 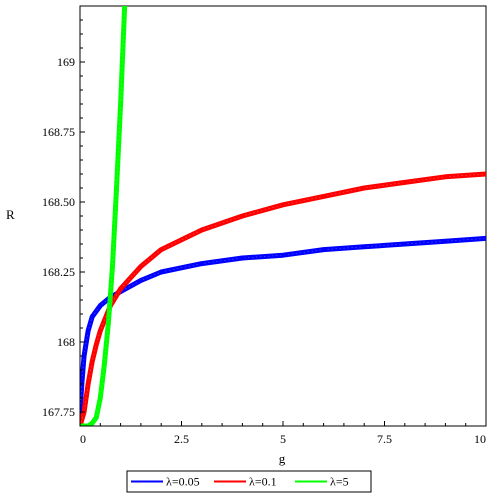 I want to click on y-ticks: 167.75 168 168.25 168.50 168.75 169, so click(x=63, y=219).